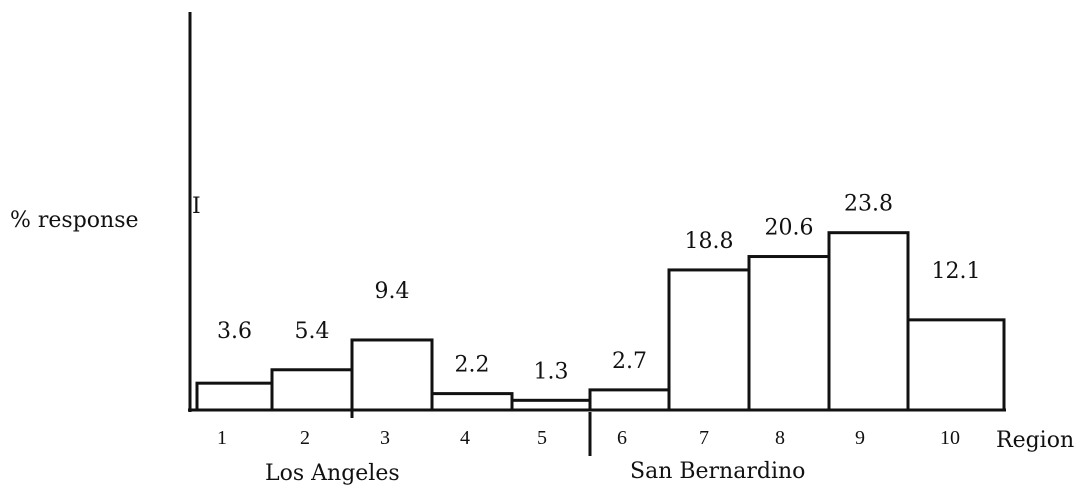 The image size is (1092, 489). What do you see at coordinates (234, 331) in the screenshot?
I see `value-label-region-1: 3.6` at bounding box center [234, 331].